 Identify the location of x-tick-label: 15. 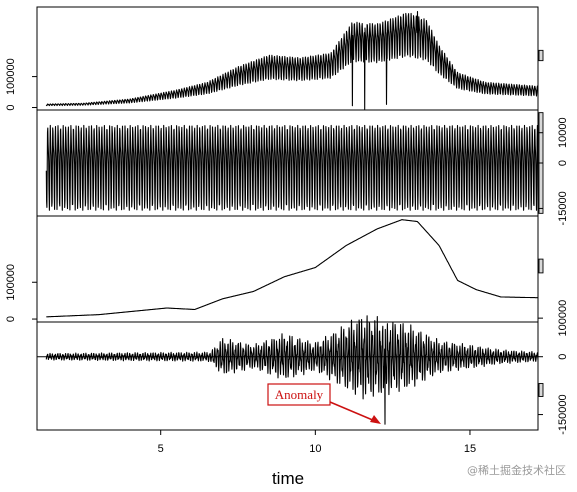
(470, 449).